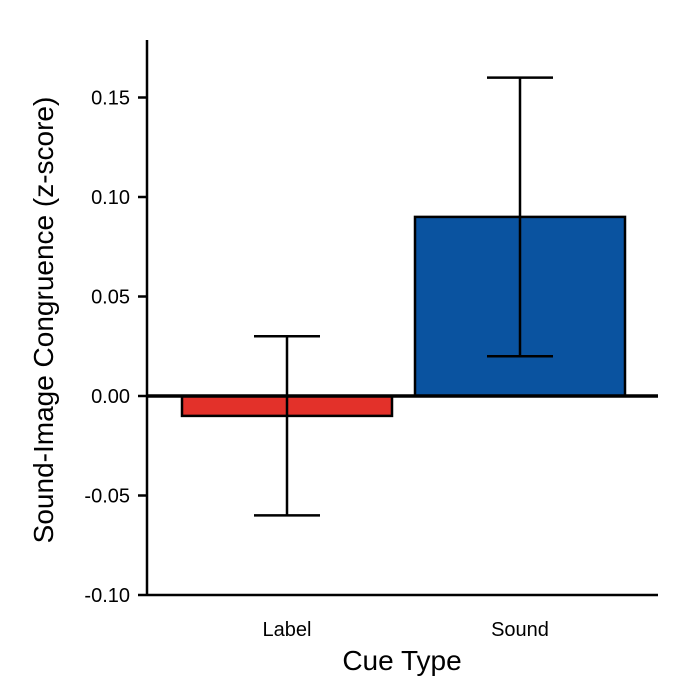  I want to click on x-tick-label-label: Label, so click(287, 630).